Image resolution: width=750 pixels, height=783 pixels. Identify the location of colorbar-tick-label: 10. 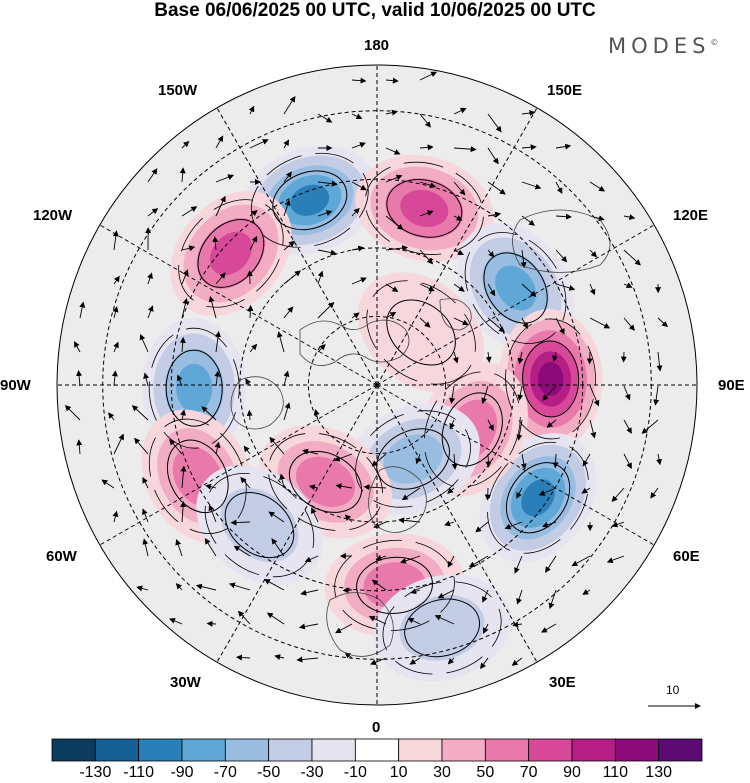
(398, 772).